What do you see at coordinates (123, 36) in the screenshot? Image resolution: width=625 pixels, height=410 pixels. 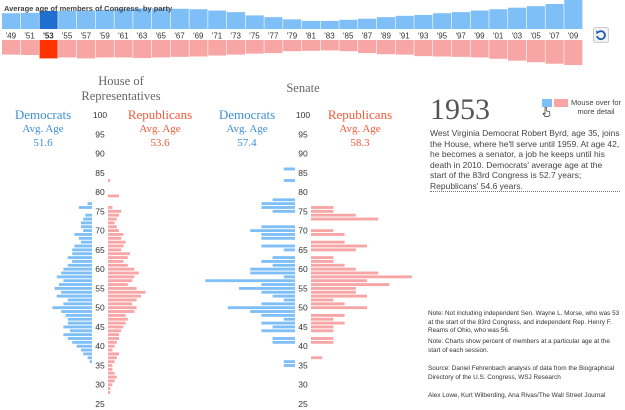 I see `timeline-year-label: '61` at bounding box center [123, 36].